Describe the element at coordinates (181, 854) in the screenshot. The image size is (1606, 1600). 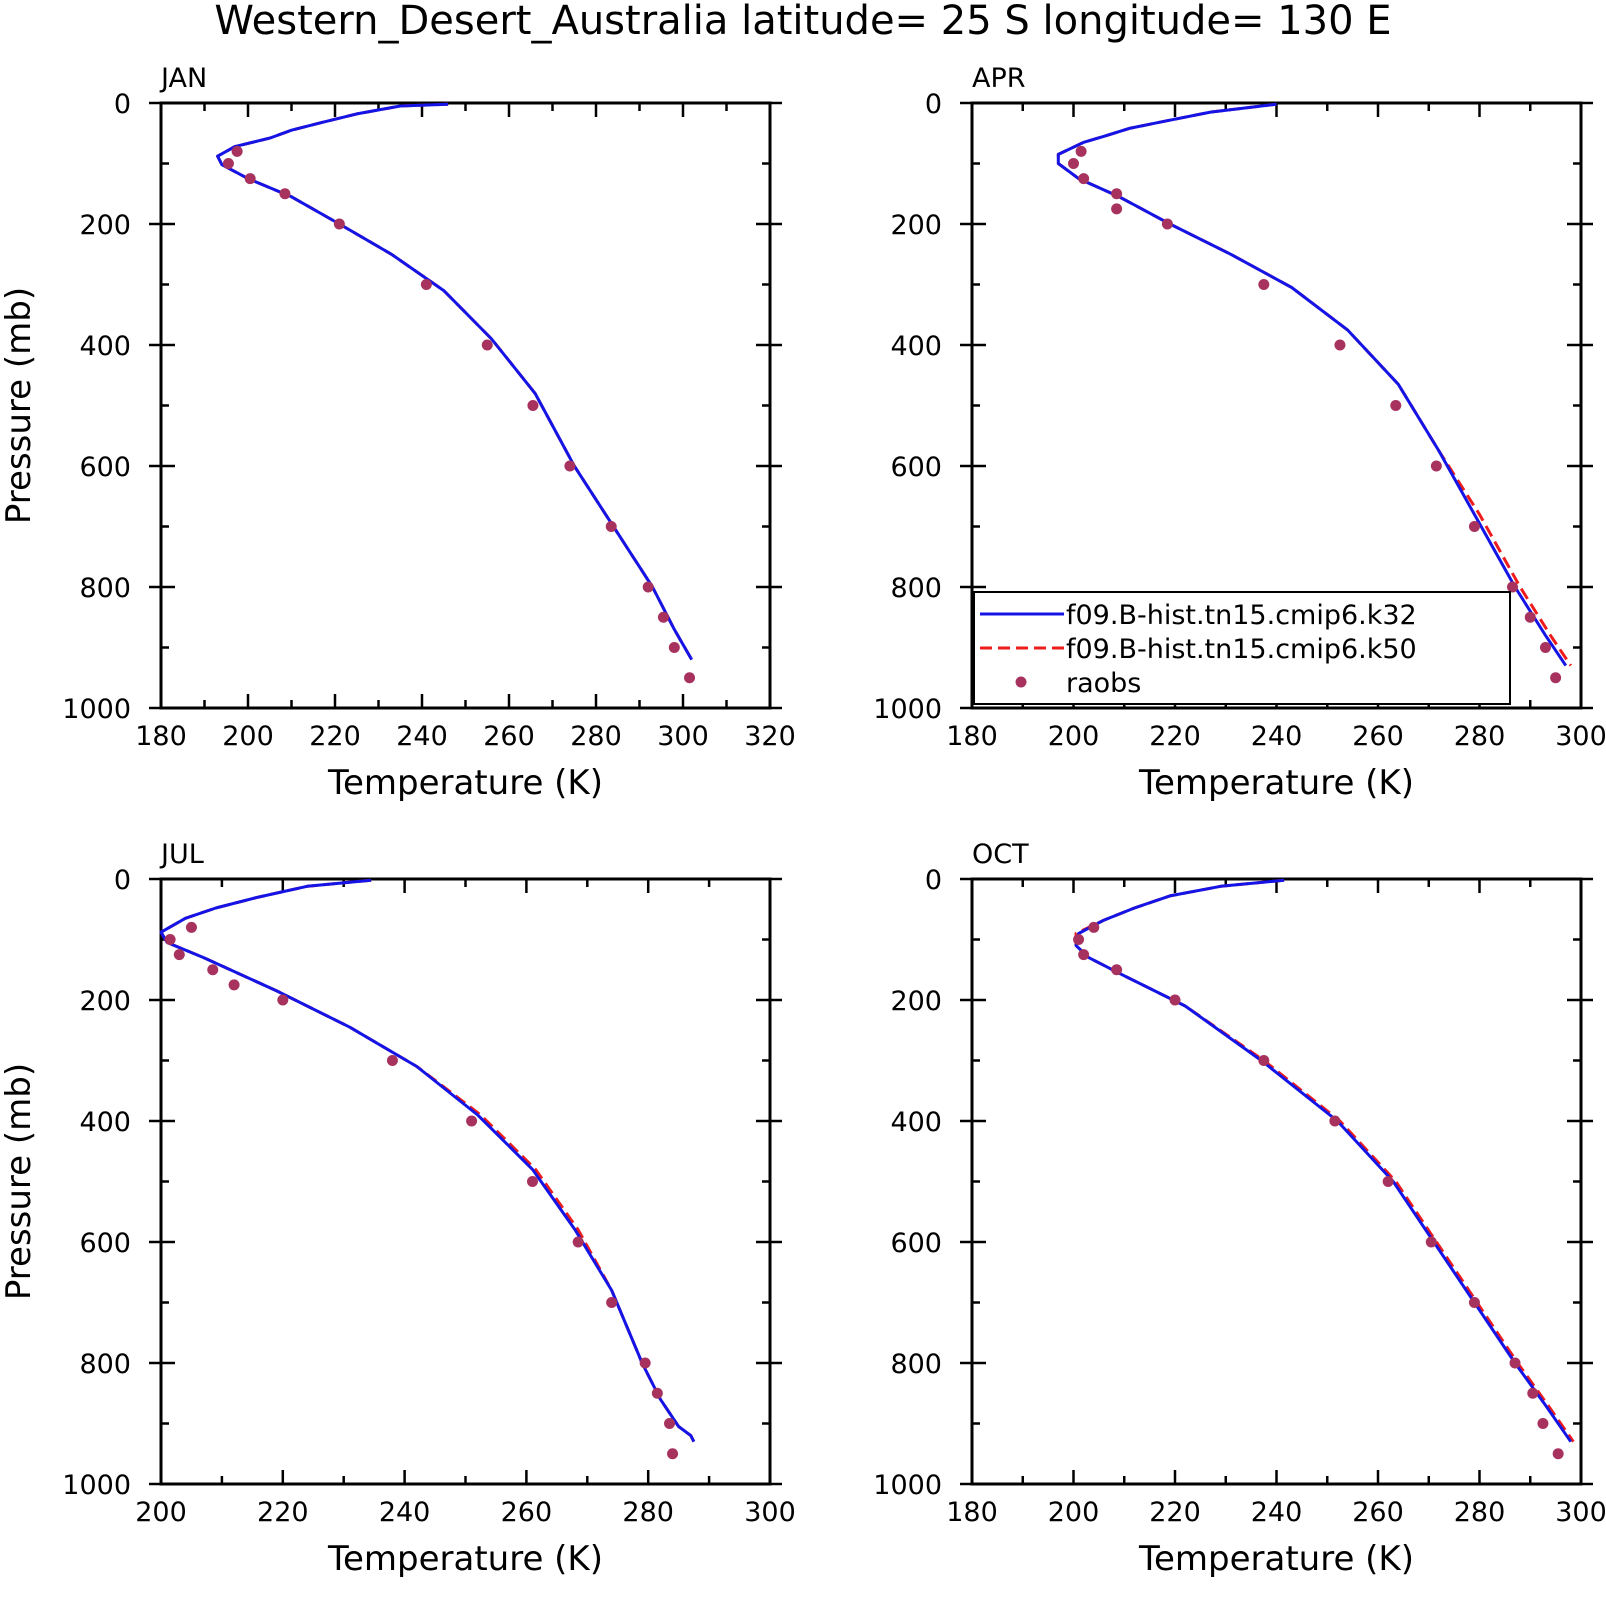
I see `panel-label: JUL` at that location.